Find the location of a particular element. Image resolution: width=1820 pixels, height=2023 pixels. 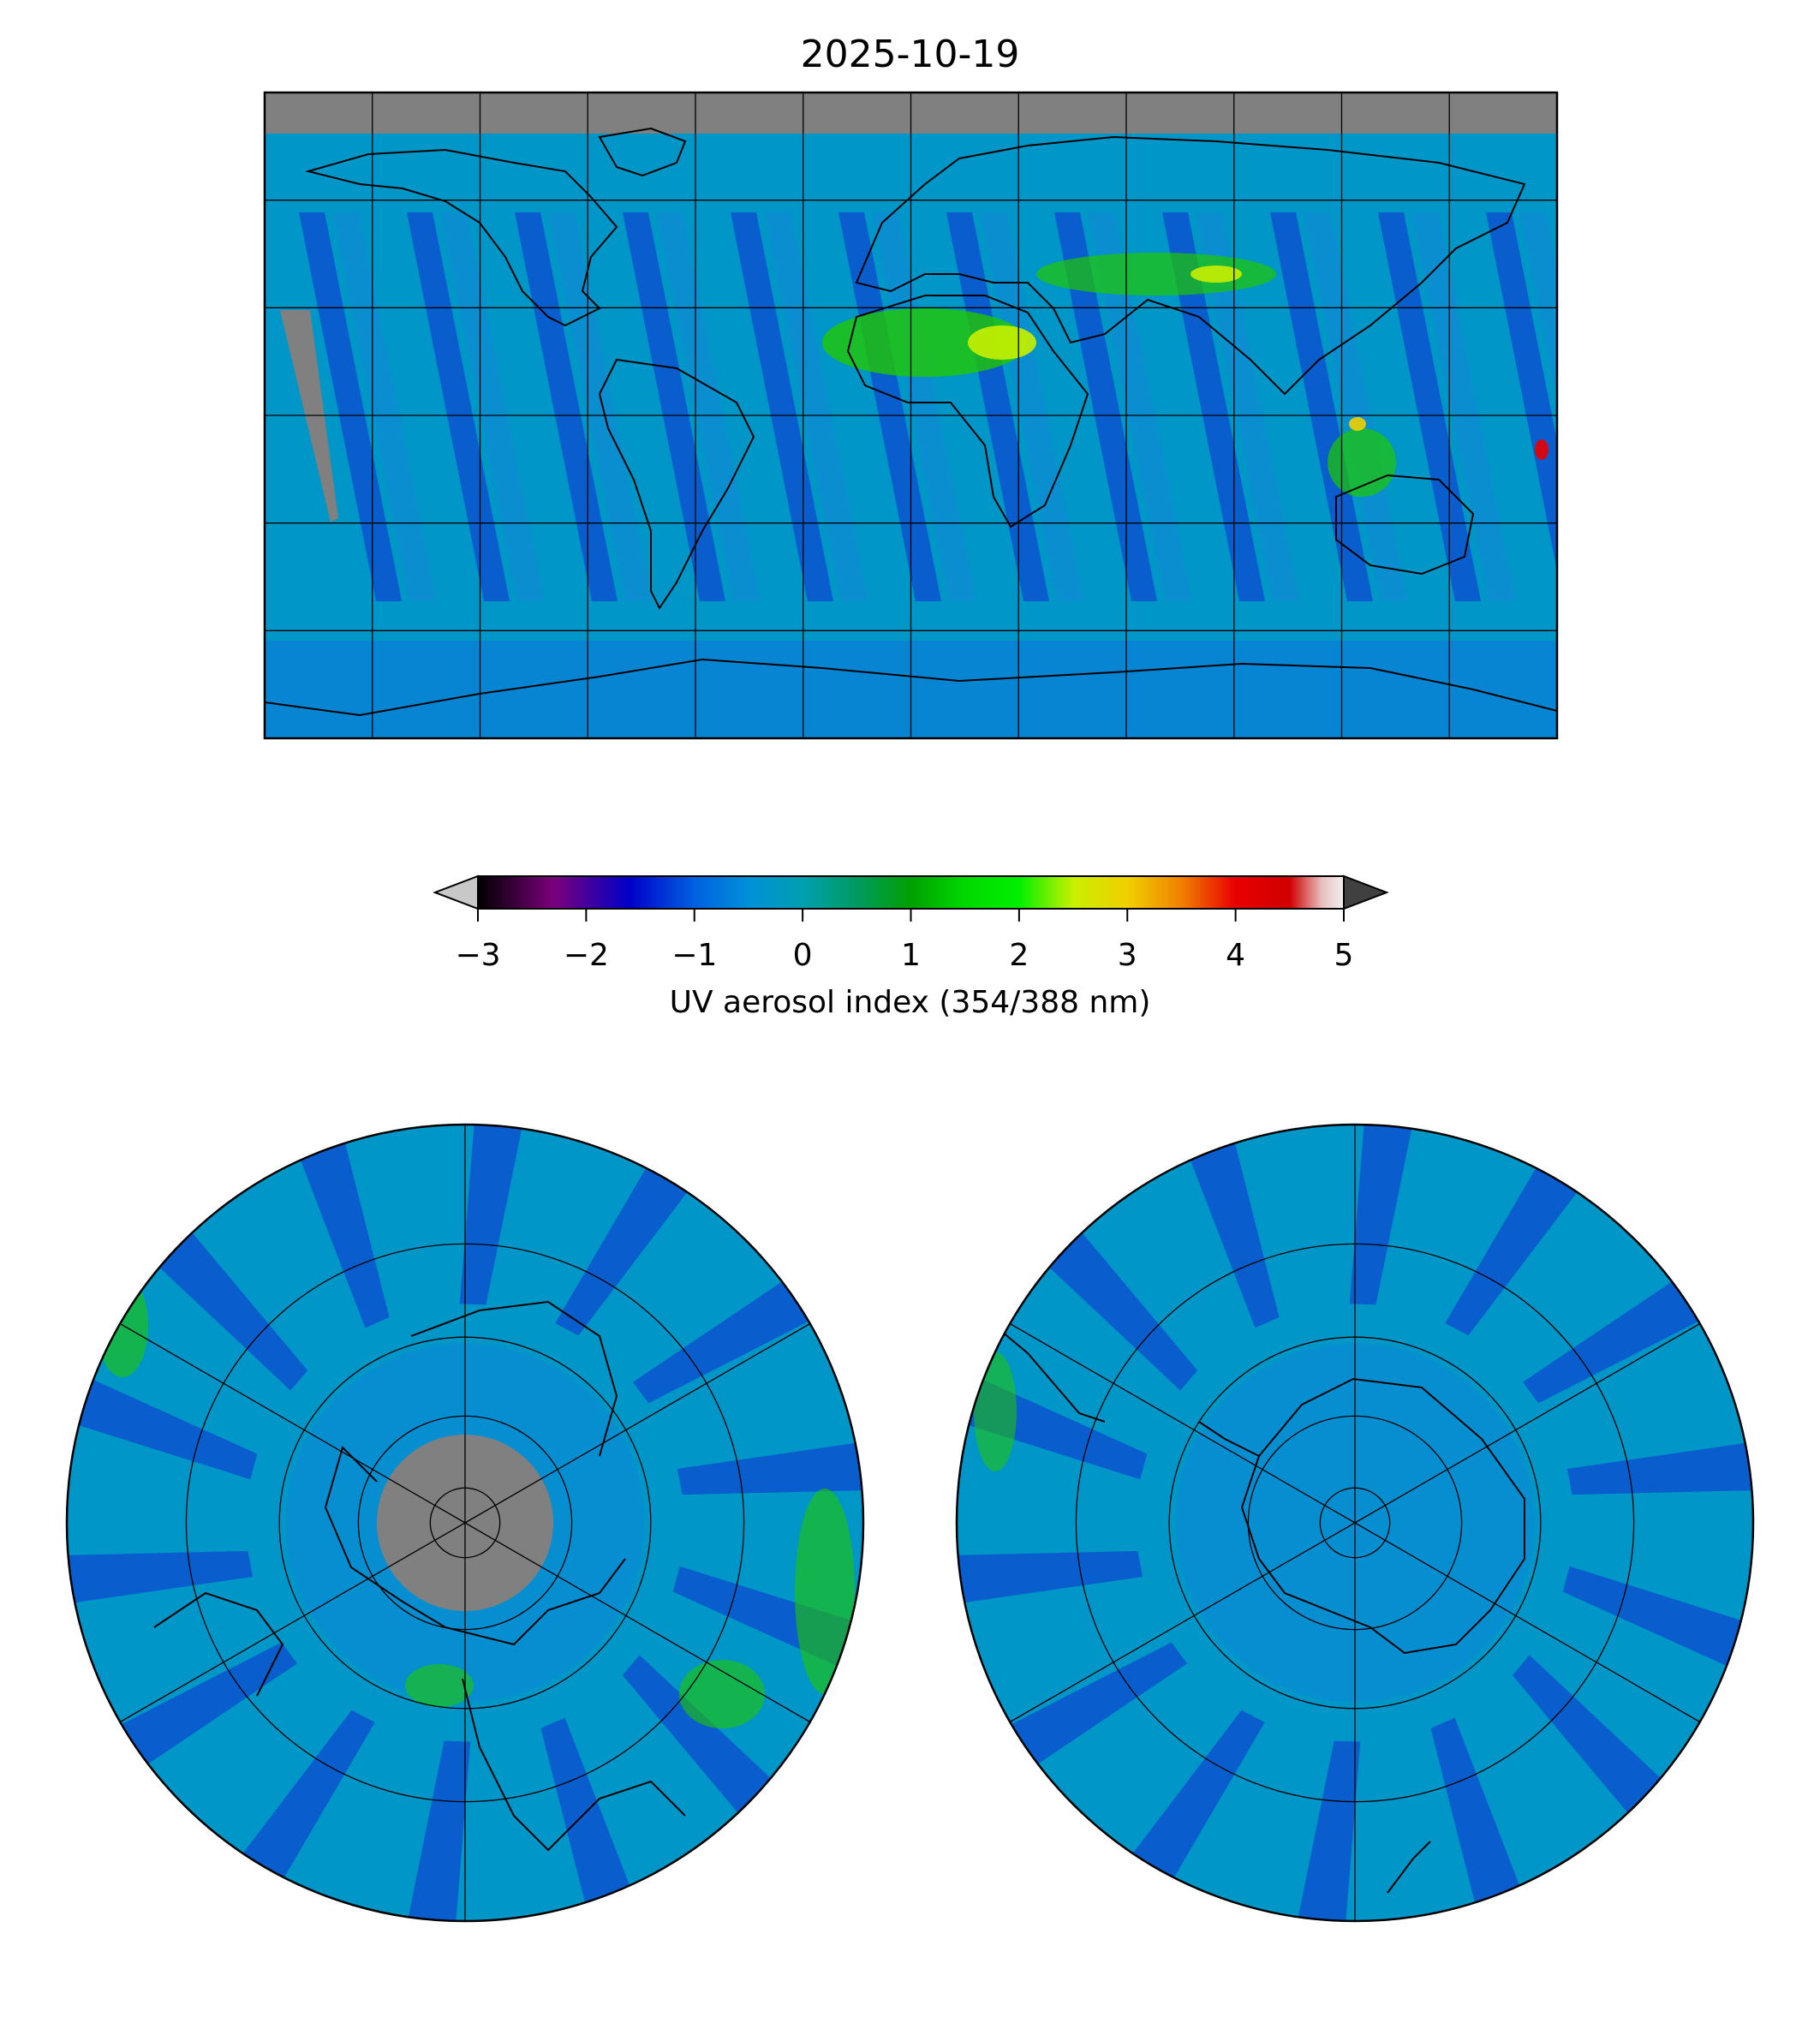

coastline-north-america-arctic is located at coordinates (514, 1378).